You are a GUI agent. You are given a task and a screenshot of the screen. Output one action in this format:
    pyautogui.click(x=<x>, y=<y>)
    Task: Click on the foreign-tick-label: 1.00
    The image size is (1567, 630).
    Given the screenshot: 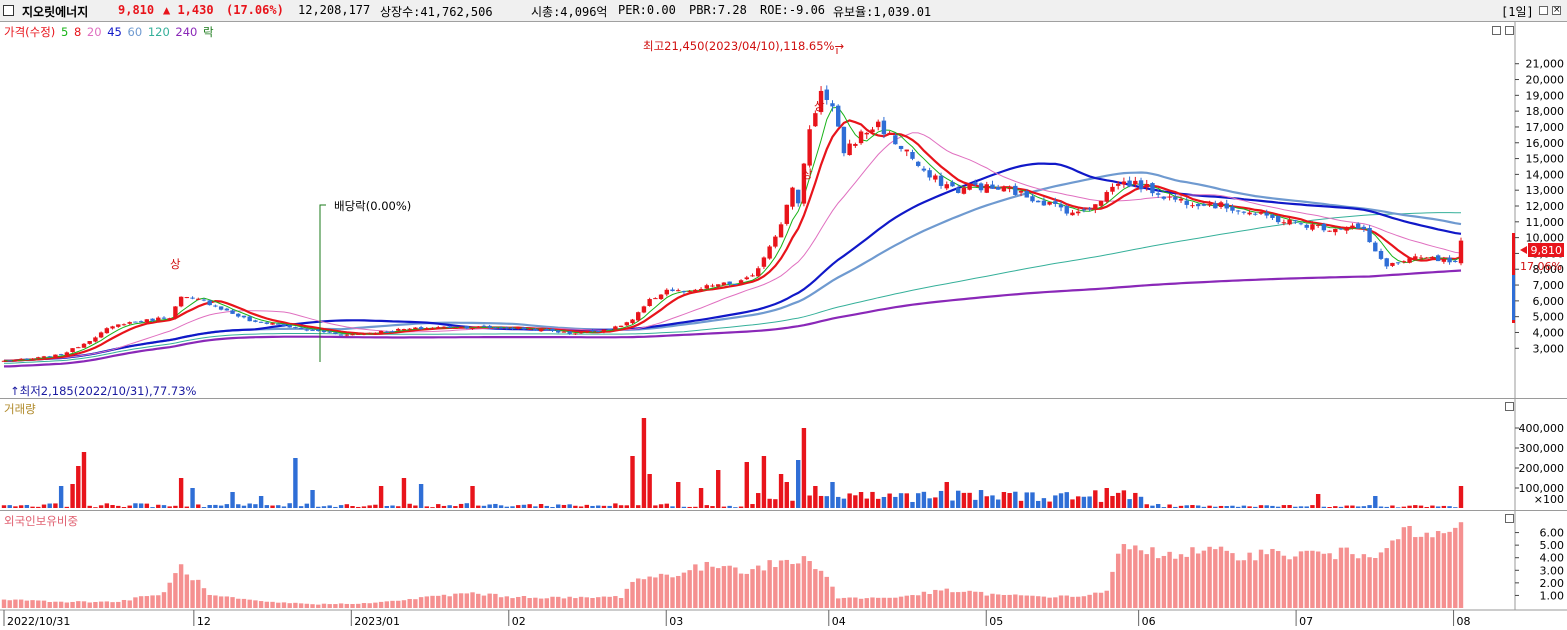 What is the action you would take?
    pyautogui.click(x=1552, y=595)
    